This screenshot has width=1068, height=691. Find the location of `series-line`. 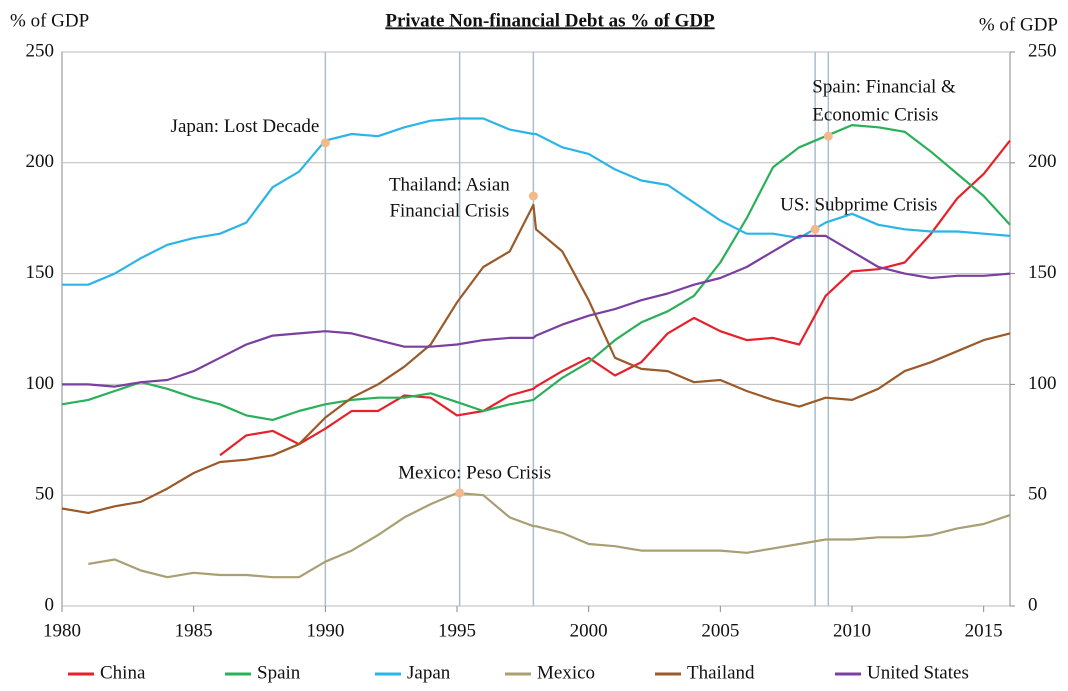

series-line is located at coordinates (549, 535).